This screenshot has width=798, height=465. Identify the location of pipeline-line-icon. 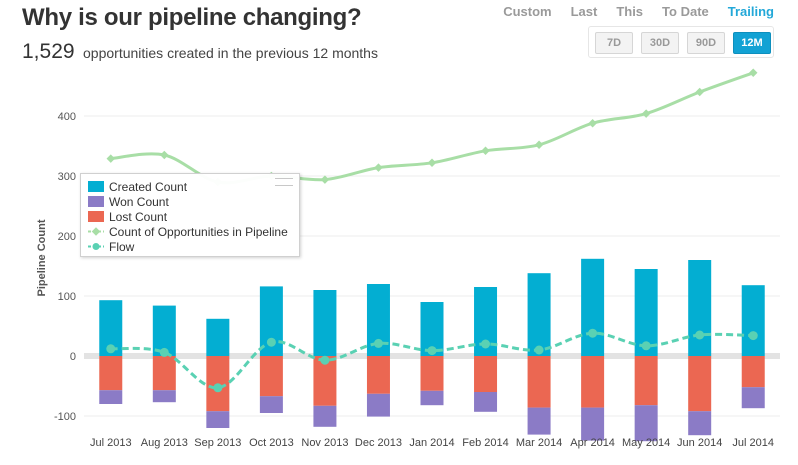
(96, 231).